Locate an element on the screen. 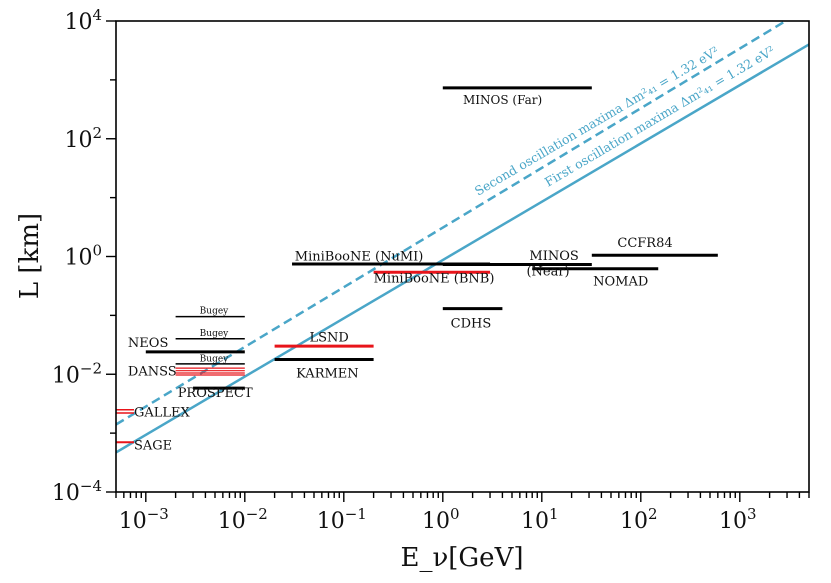  label-near: (Near) is located at coordinates (547, 271).